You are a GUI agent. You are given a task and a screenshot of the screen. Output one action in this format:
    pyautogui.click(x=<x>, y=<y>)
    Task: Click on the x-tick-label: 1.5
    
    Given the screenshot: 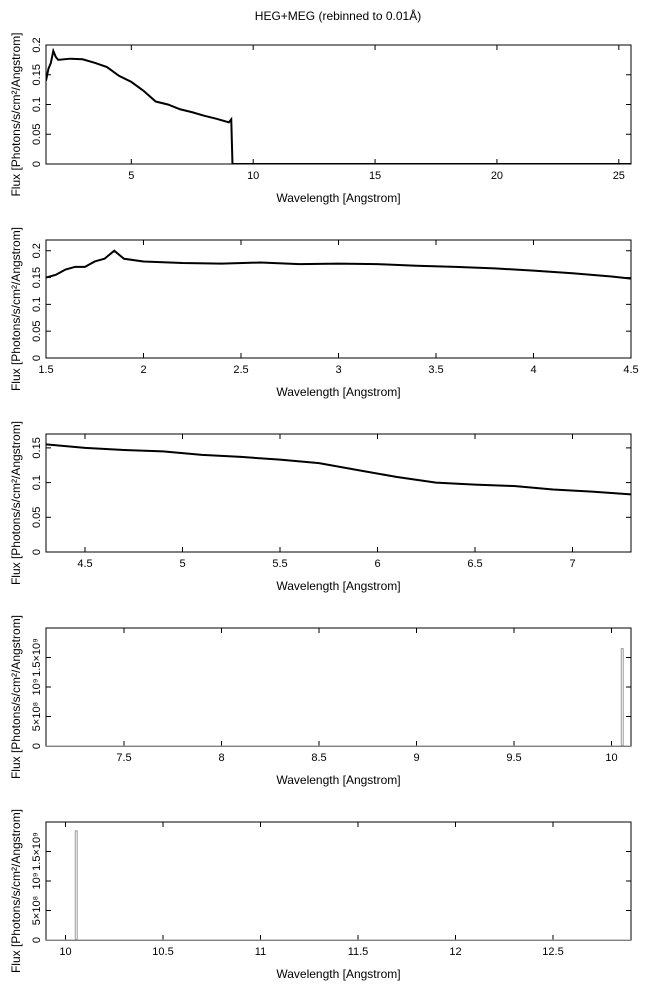 What is the action you would take?
    pyautogui.click(x=45, y=370)
    